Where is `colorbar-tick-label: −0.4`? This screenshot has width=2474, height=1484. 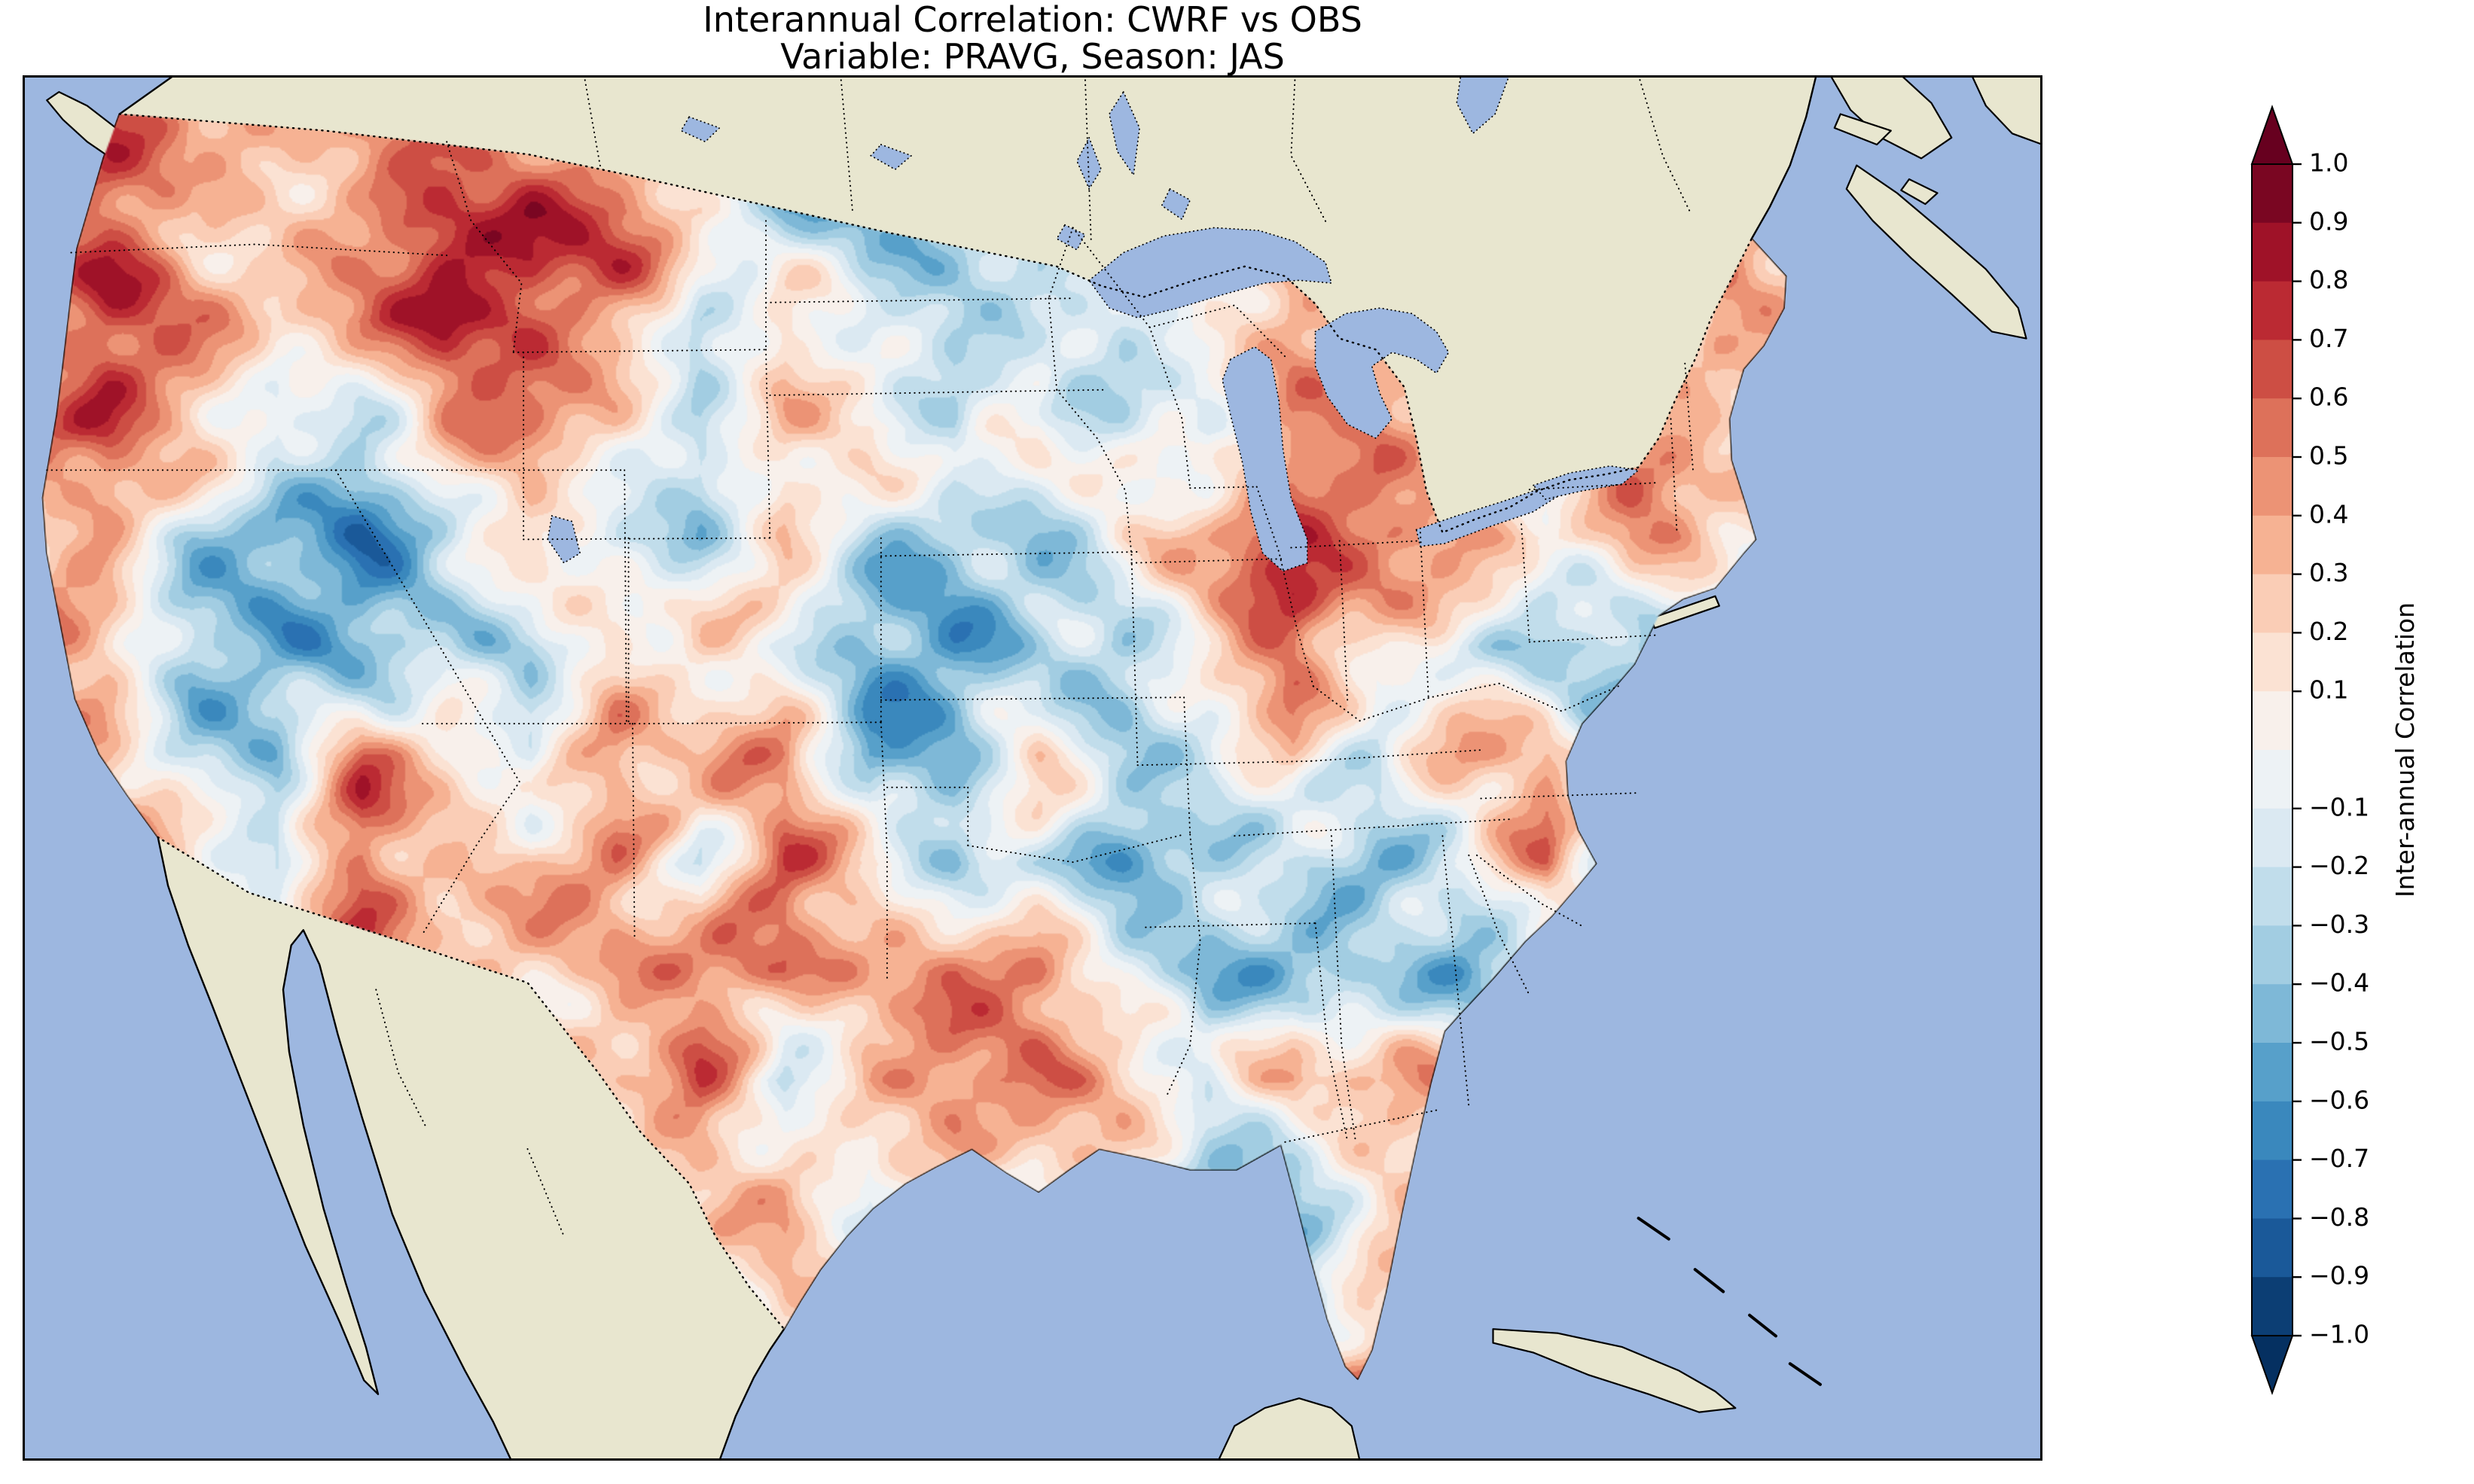
colorbar-tick-label: −0.4 is located at coordinates (2339, 983).